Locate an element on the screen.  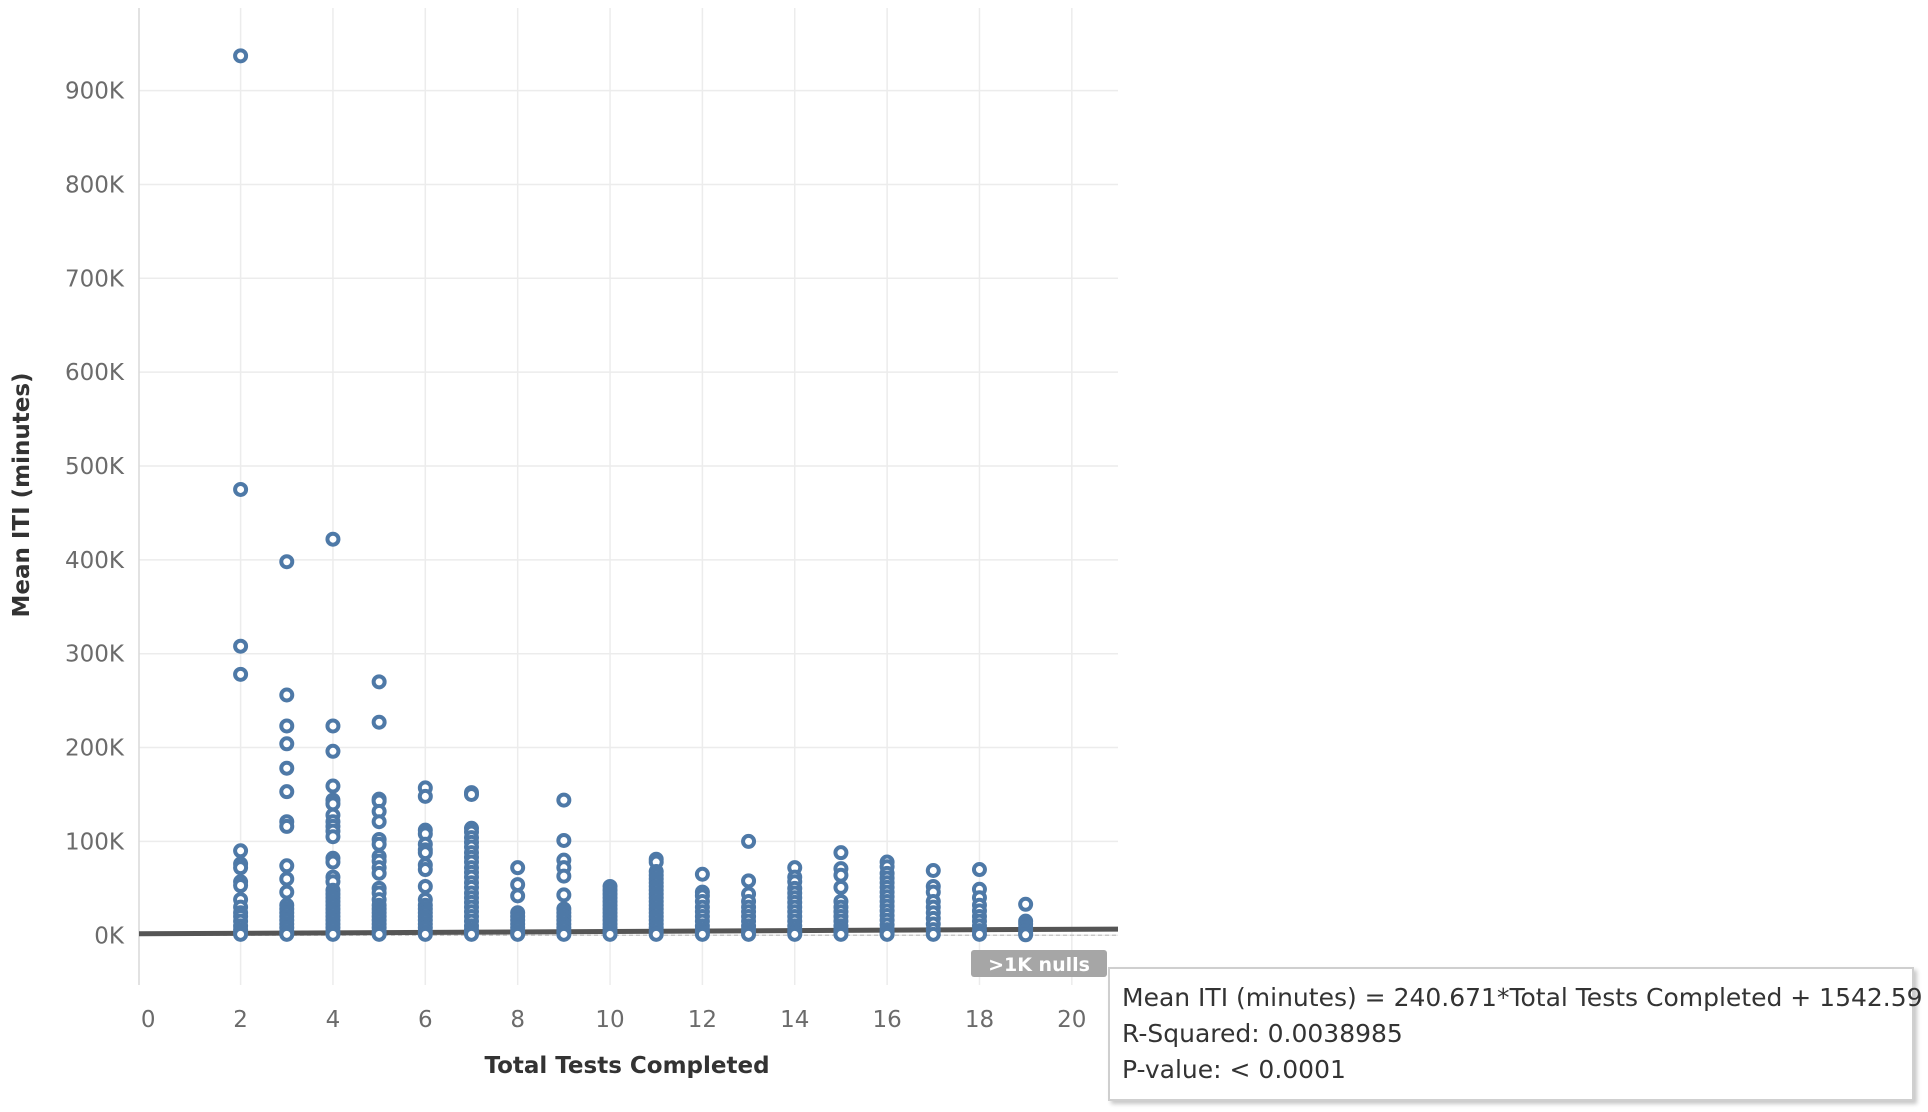
tooltip-r-squared: R-Squared: 0.0038985 is located at coordinates (1262, 1033).